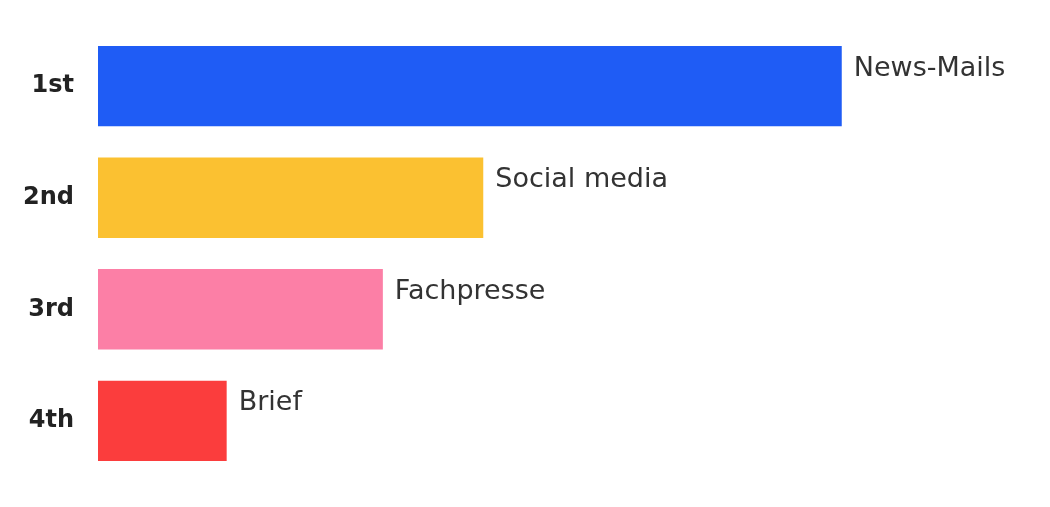  What do you see at coordinates (929, 66) in the screenshot?
I see `annotation: News-Mails` at bounding box center [929, 66].